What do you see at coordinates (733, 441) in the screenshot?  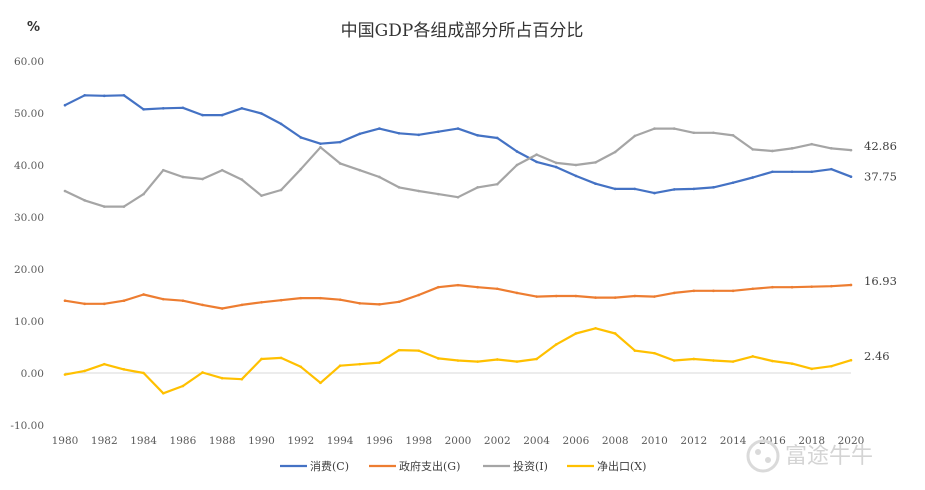 I see `x-tick-label: 2014` at bounding box center [733, 441].